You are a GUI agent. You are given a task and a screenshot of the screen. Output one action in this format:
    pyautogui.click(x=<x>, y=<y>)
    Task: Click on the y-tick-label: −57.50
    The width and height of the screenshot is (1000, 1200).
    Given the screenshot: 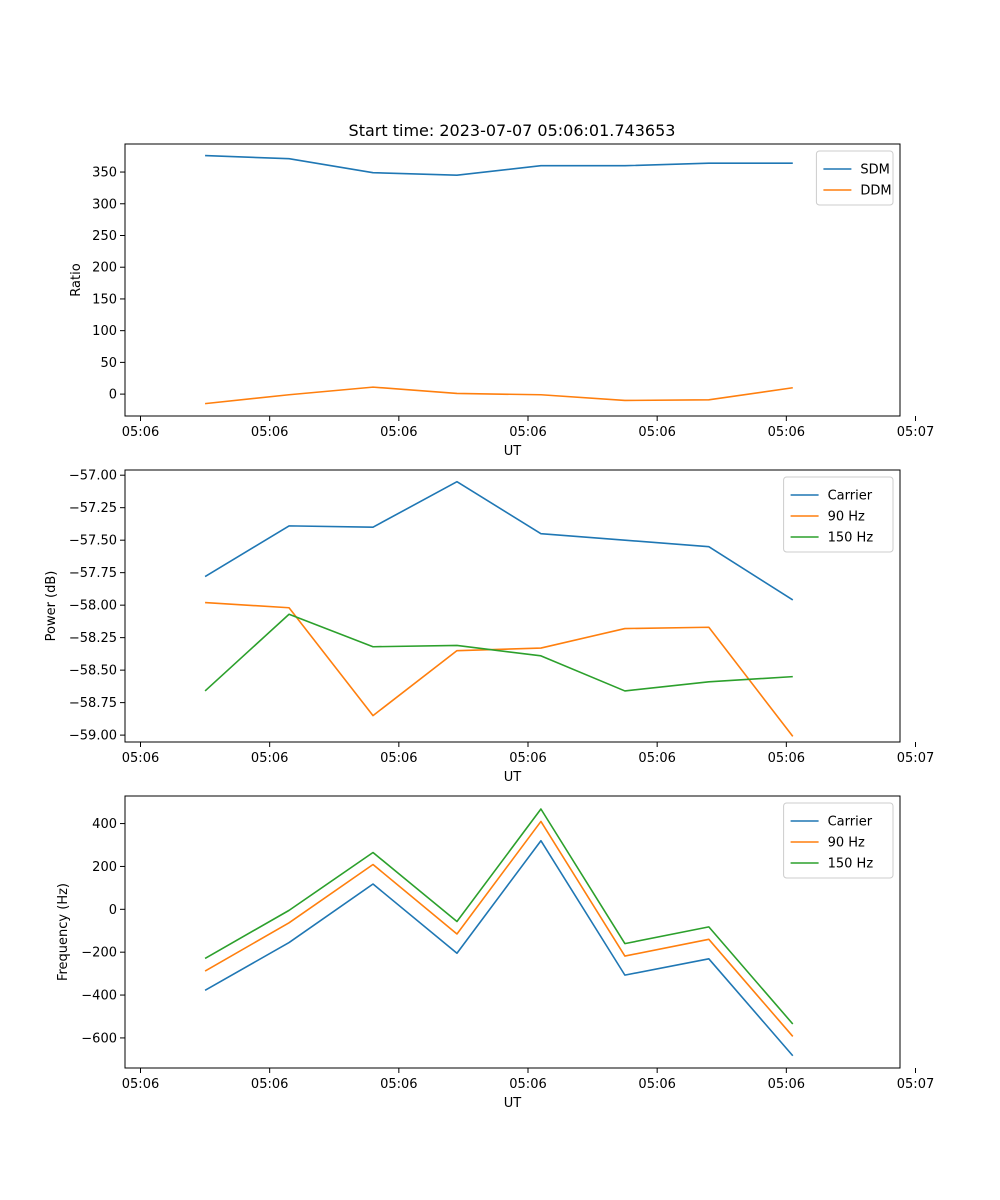 What is the action you would take?
    pyautogui.click(x=93, y=541)
    